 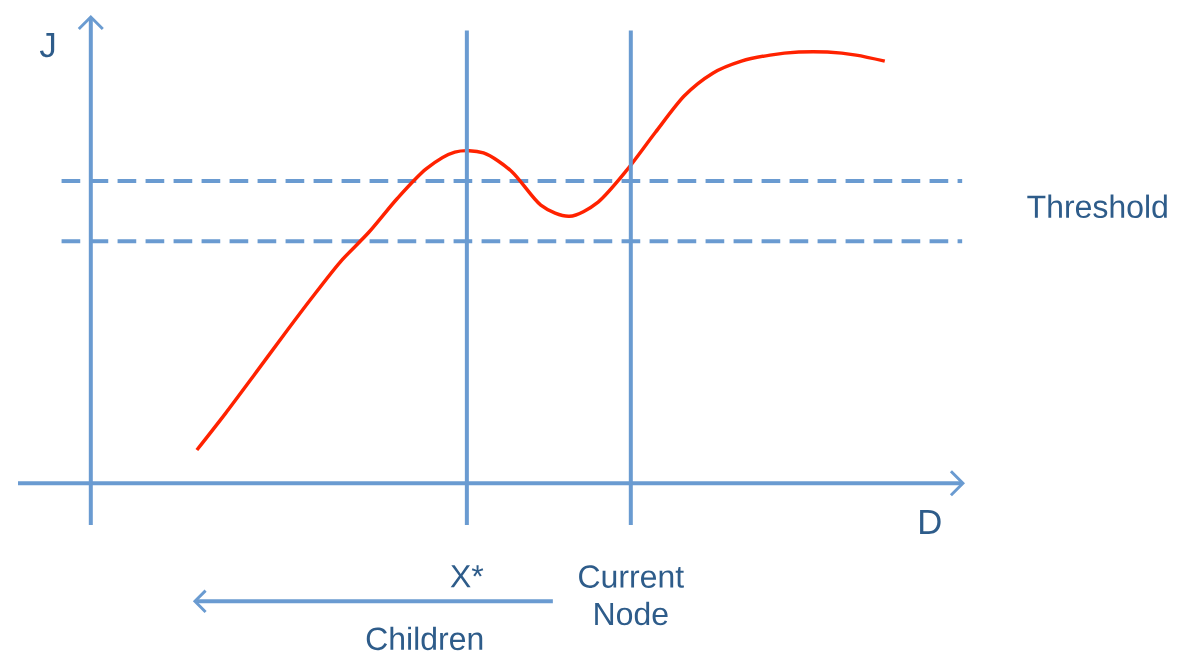 I want to click on y-axis-title: J, so click(x=47, y=45).